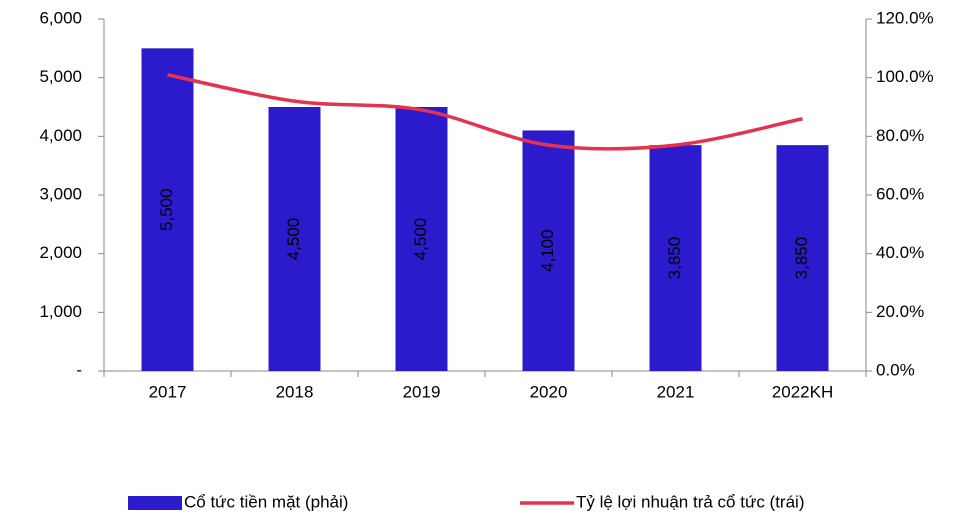  I want to click on y-tick-label: -, so click(79, 369).